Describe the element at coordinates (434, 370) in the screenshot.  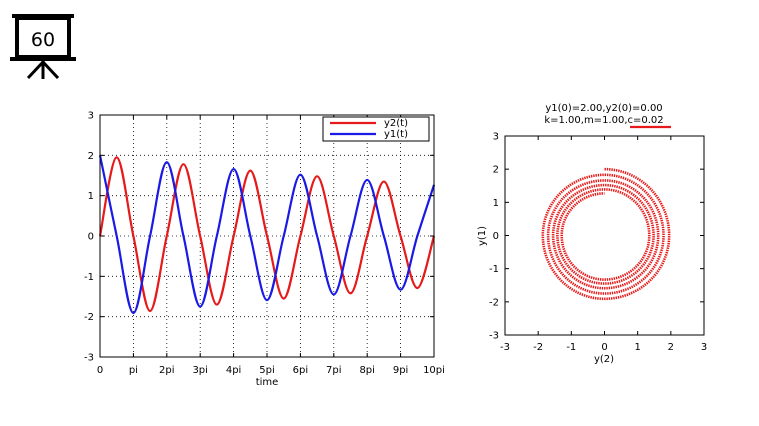
I see `x-tick-label: 10pi` at that location.